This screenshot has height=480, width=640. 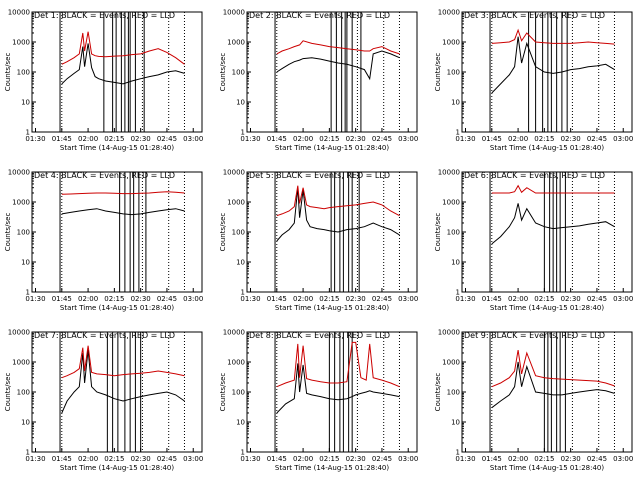 What do you see at coordinates (534, 335) in the screenshot?
I see `chart-title: Det 9: BLACK = Events, RED = LLD` at bounding box center [534, 335].